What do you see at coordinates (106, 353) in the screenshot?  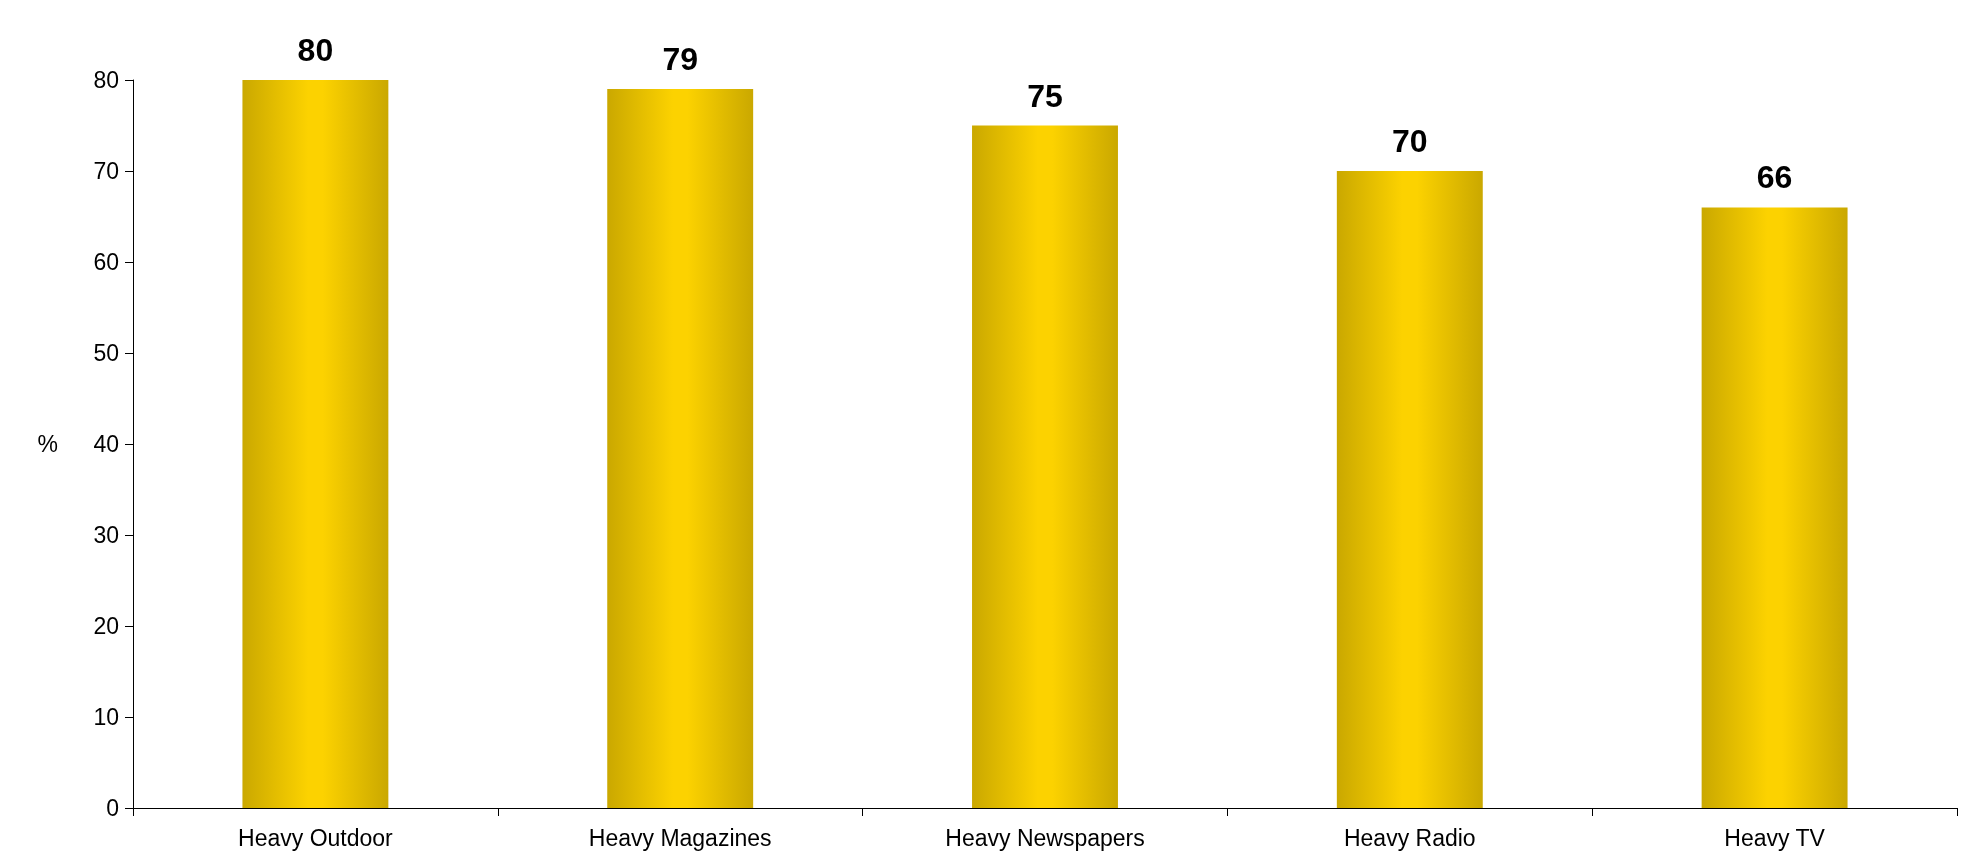 I see `y-tick-label: 50` at bounding box center [106, 353].